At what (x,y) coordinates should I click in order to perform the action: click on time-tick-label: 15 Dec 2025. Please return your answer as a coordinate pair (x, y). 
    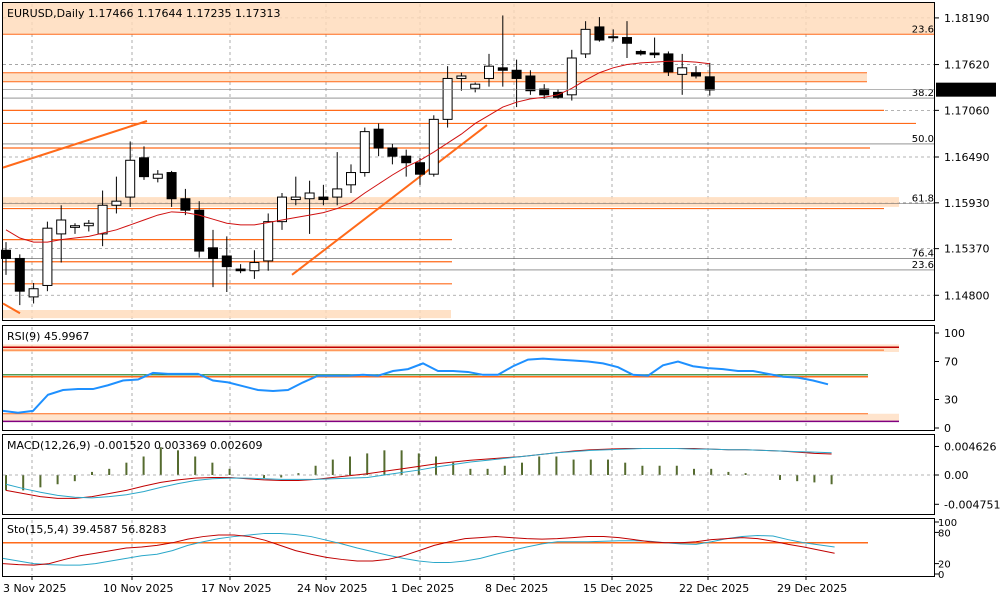
    Looking at the image, I should click on (618, 588).